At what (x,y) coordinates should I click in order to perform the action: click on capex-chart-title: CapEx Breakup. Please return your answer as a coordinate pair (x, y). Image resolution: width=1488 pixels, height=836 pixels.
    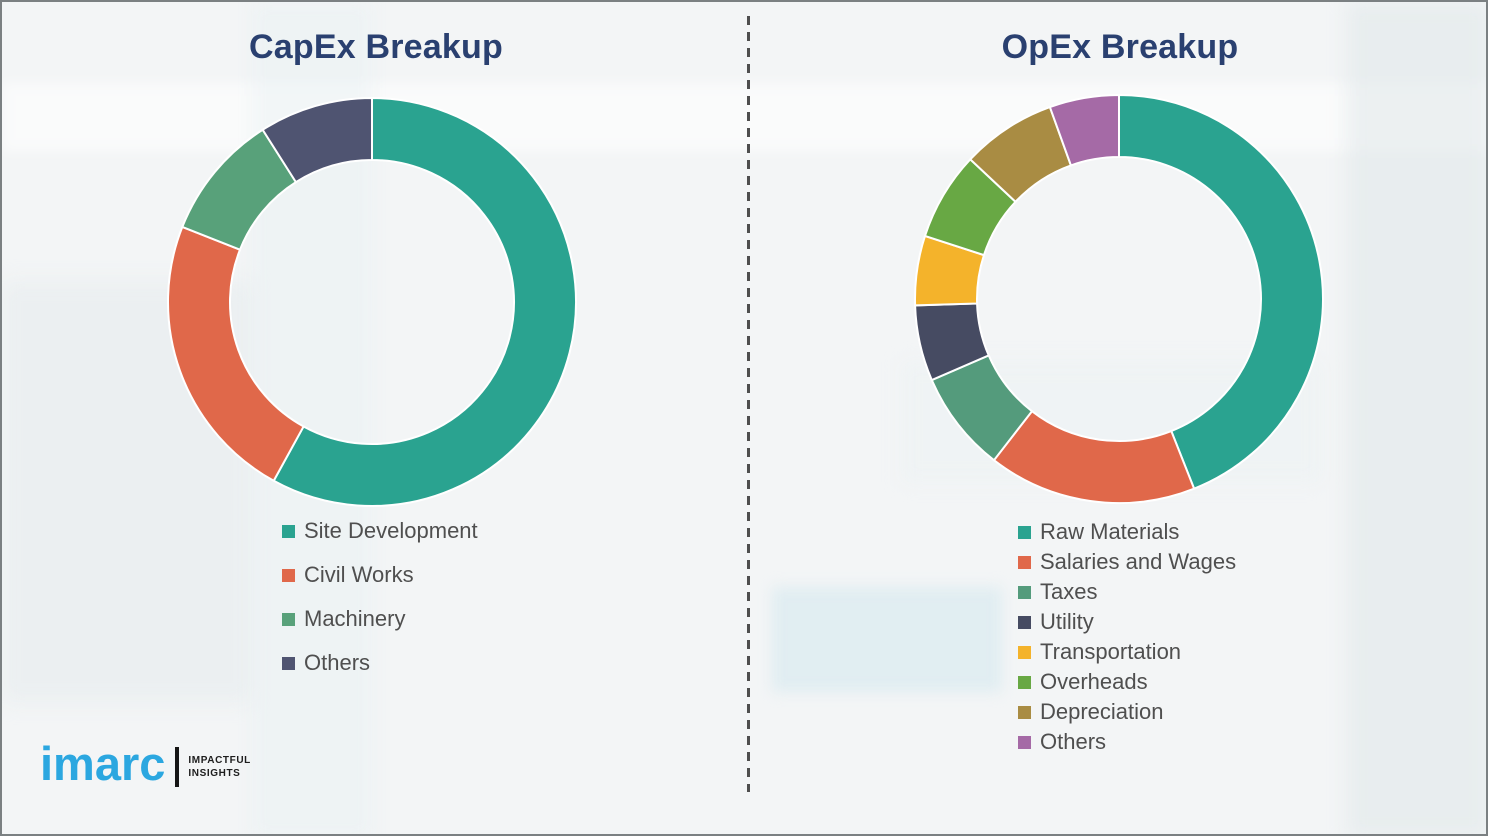
    Looking at the image, I should click on (376, 47).